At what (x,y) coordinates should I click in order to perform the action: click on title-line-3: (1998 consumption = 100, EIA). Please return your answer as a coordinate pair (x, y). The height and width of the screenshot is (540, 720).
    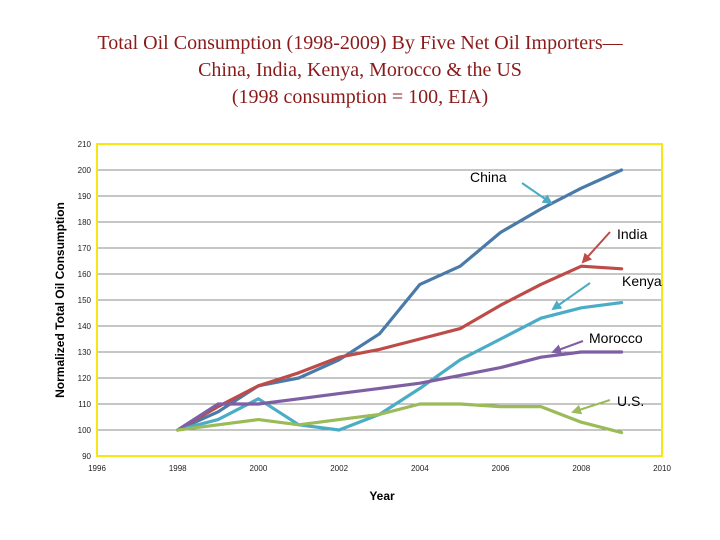
    Looking at the image, I should click on (360, 97).